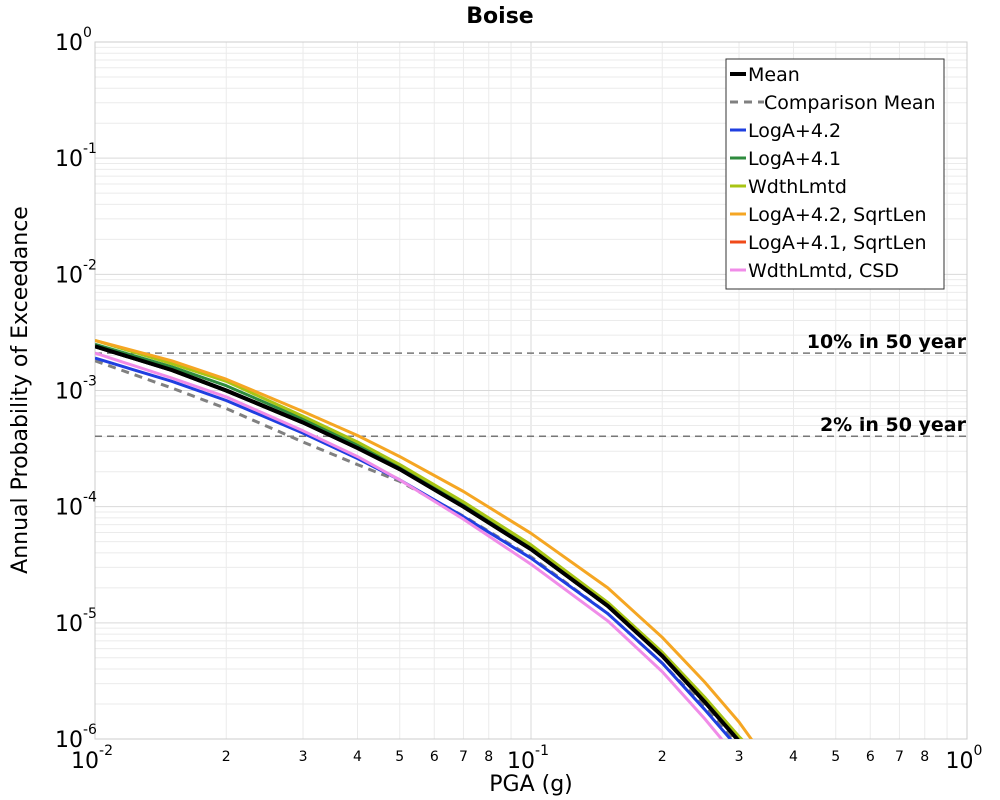  I want to click on y-axis-title: Annual Probability of Exceedance, so click(20, 390).